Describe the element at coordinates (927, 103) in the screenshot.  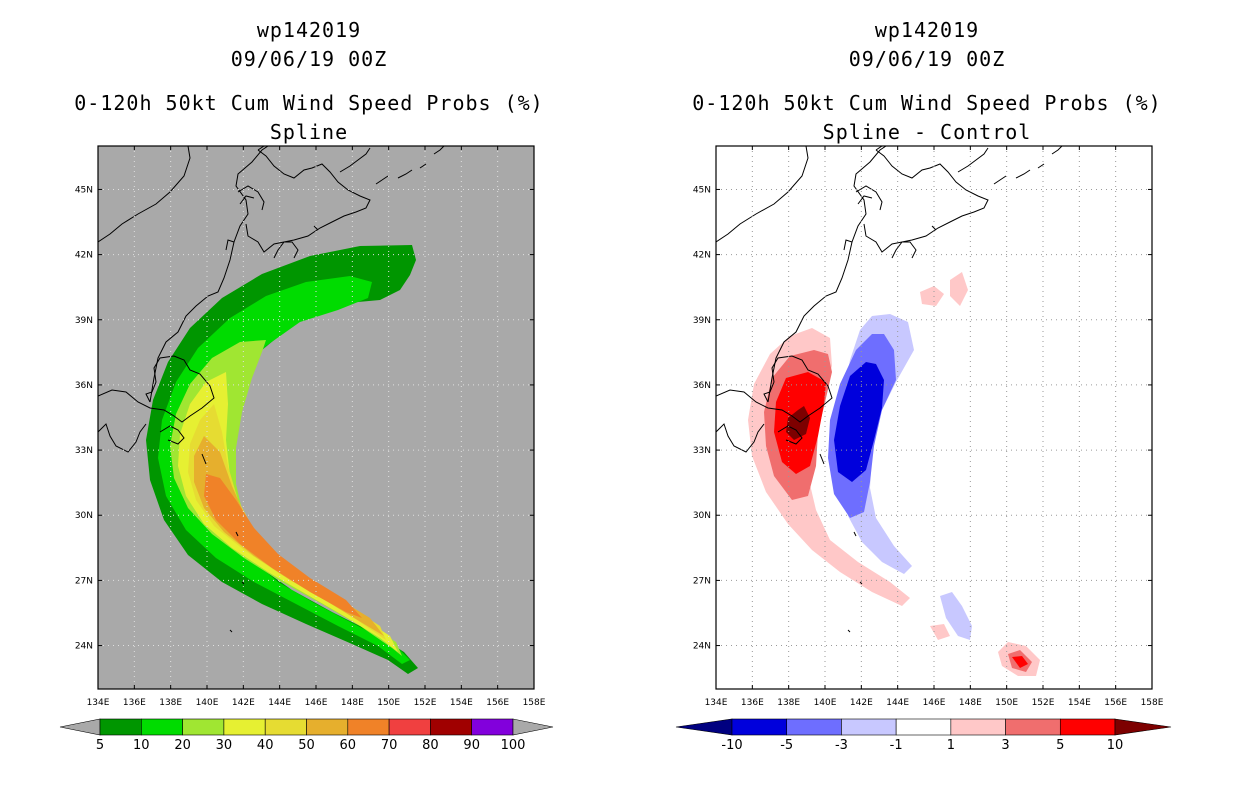
I see `right-chart-title: 0-120h 50kt Cum Wind Speed Probs (%)` at that location.